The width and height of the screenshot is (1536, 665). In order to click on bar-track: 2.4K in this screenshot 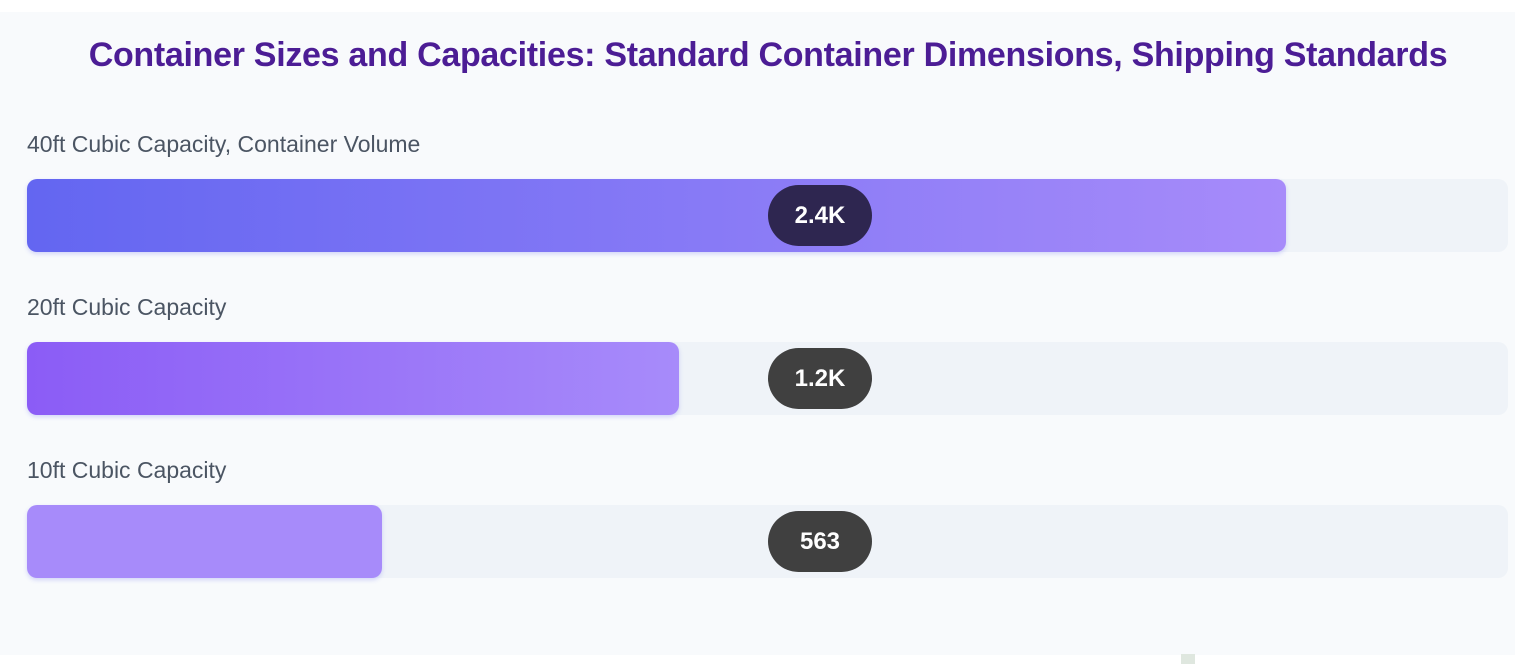, I will do `click(767, 215)`.